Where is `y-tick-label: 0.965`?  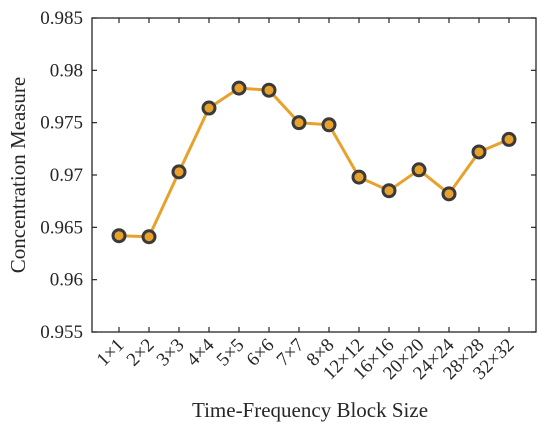 y-tick-label: 0.965 is located at coordinates (61, 227).